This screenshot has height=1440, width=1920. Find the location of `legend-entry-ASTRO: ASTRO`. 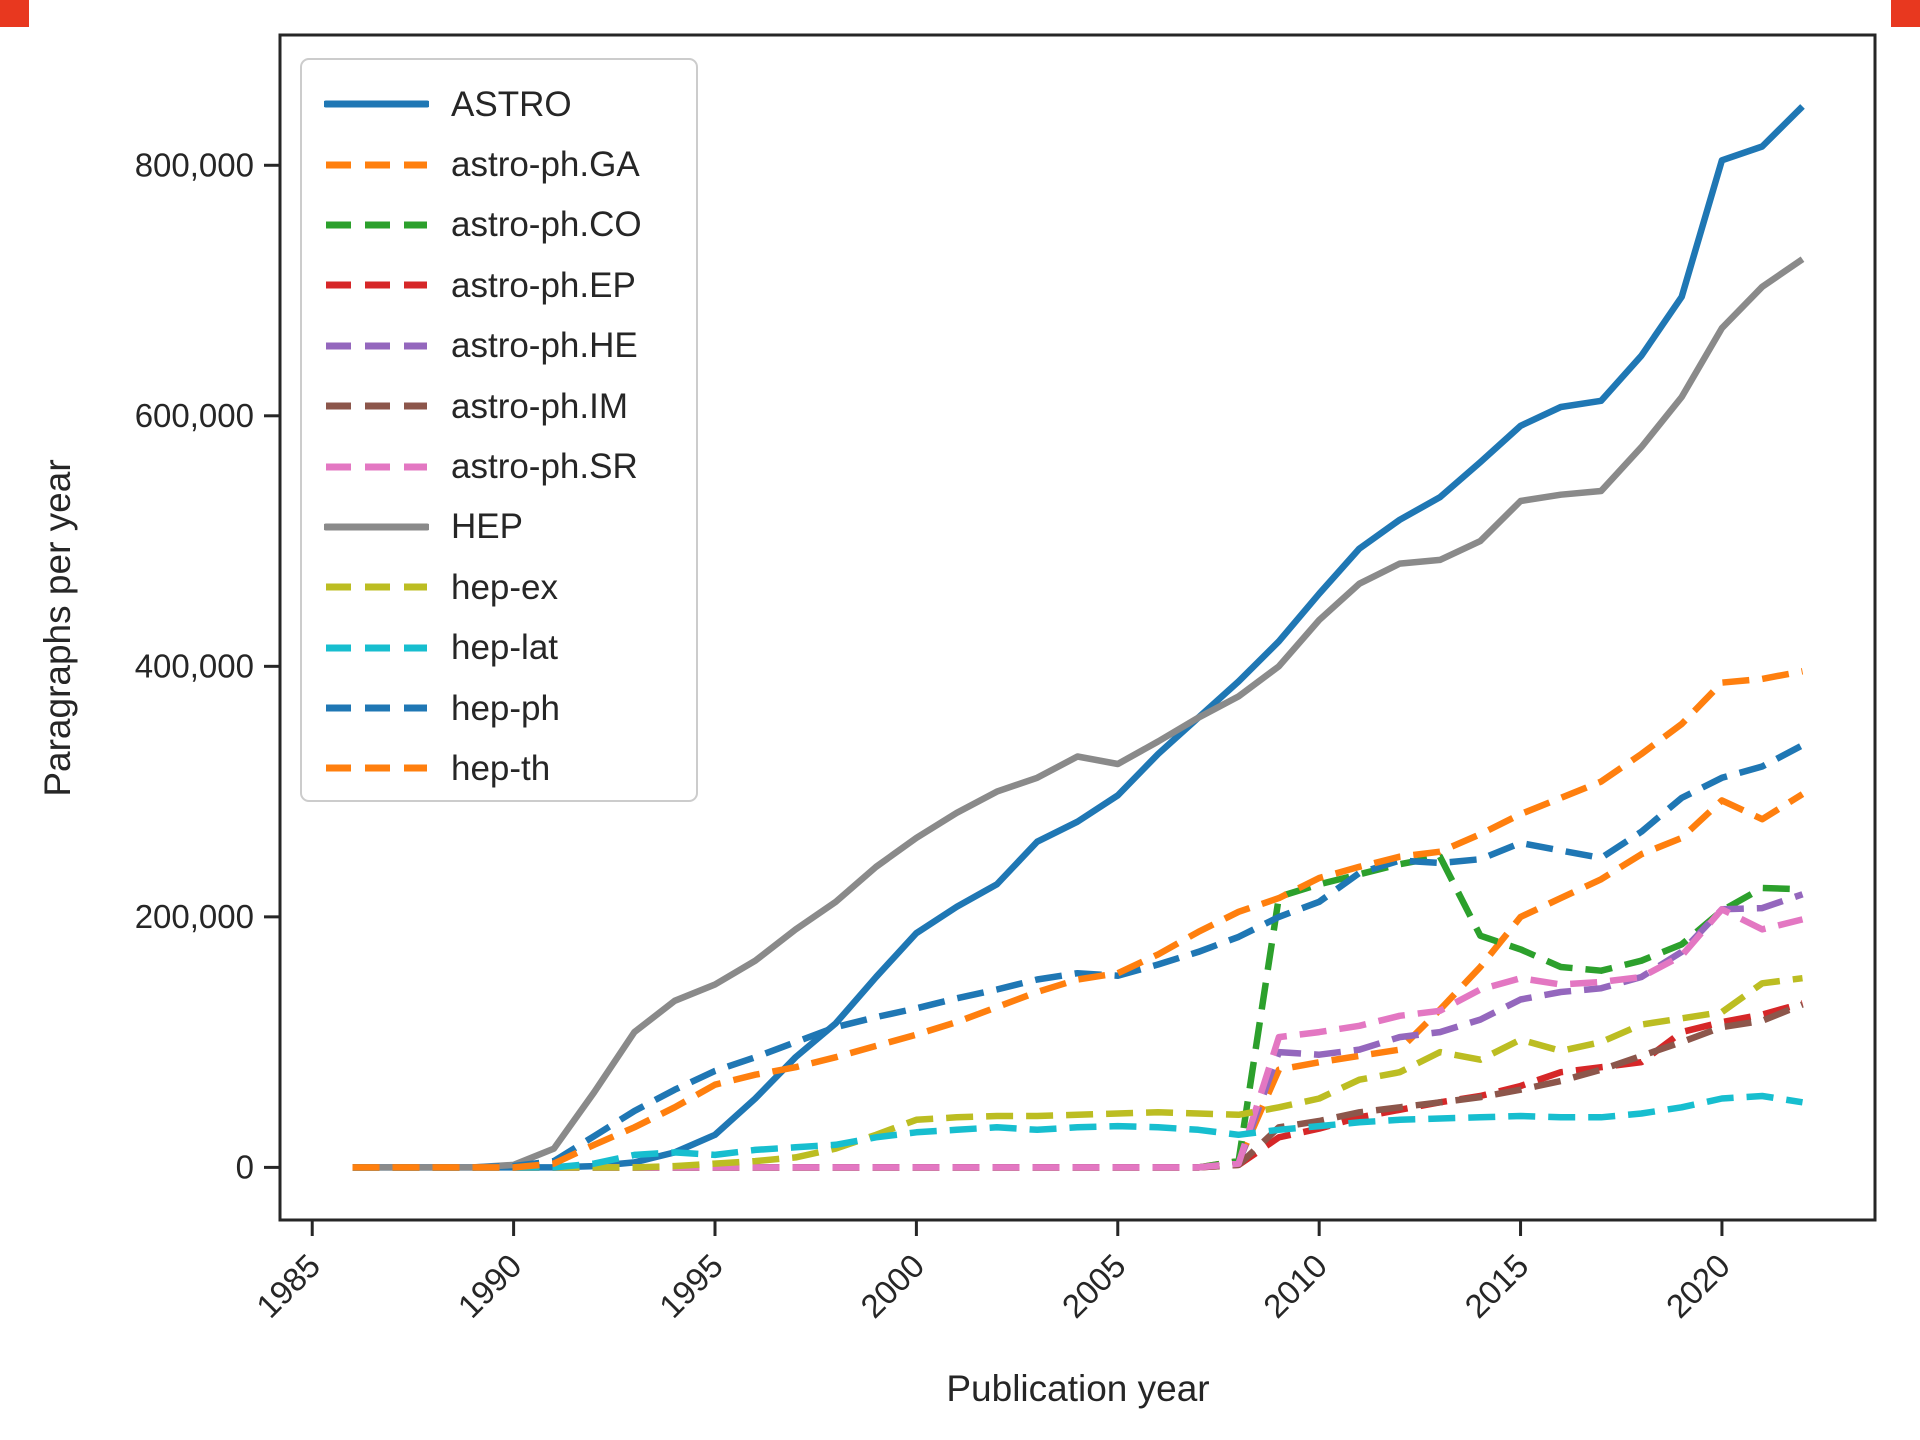

legend-entry-ASTRO: ASTRO is located at coordinates (510, 104).